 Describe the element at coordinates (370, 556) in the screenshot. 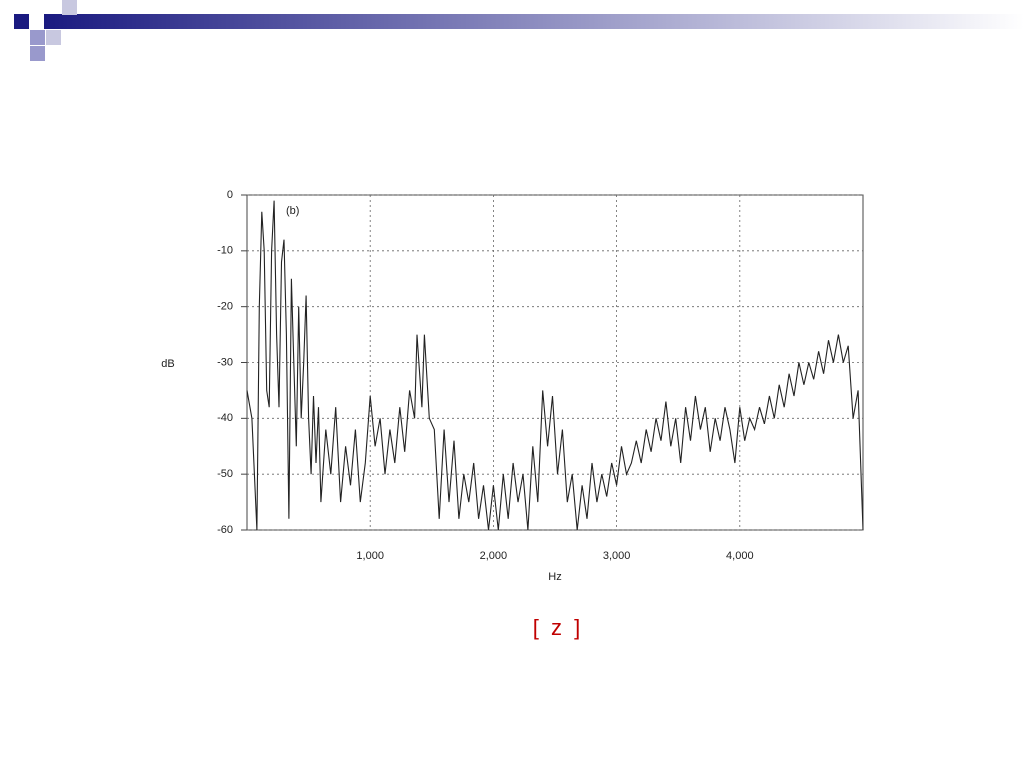

I see `x-tick-label: 1,000` at that location.